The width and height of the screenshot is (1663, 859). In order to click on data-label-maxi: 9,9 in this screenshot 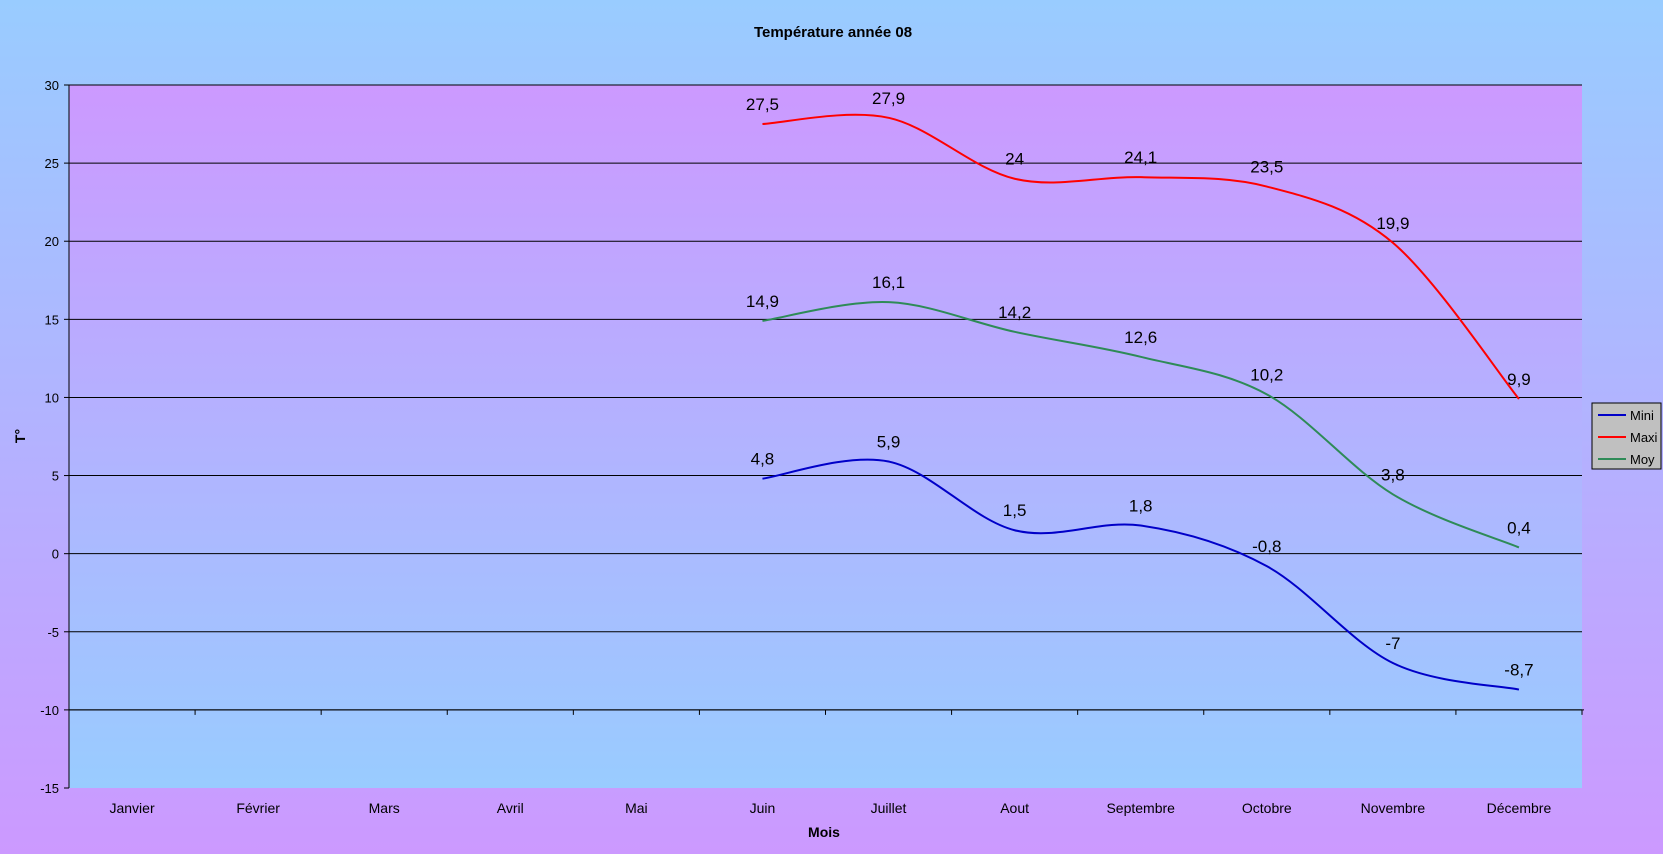, I will do `click(1519, 379)`.